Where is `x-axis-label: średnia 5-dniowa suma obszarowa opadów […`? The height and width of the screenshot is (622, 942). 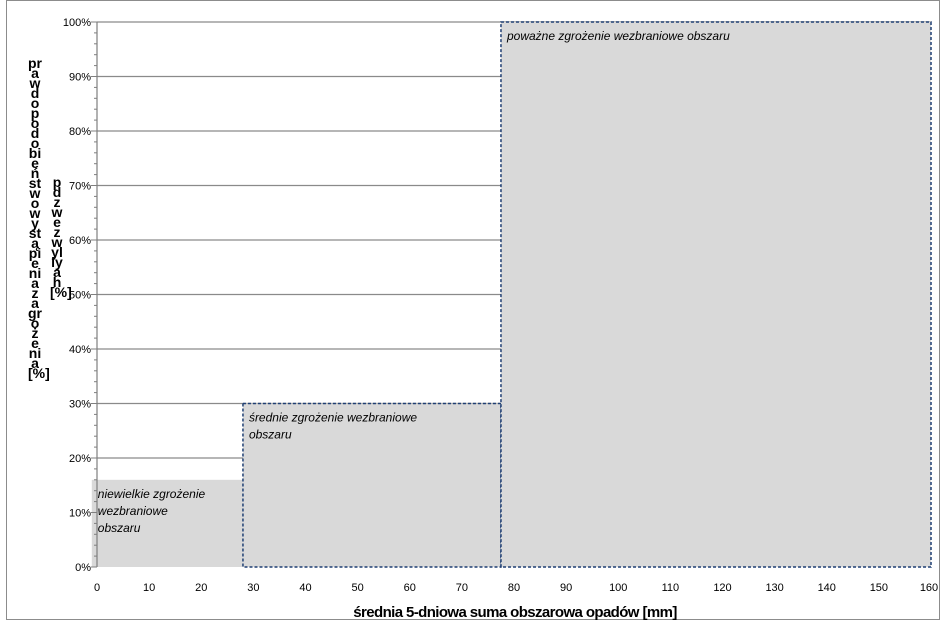
x-axis-label: średnia 5-dniowa suma obszarowa opadów [… is located at coordinates (515, 612).